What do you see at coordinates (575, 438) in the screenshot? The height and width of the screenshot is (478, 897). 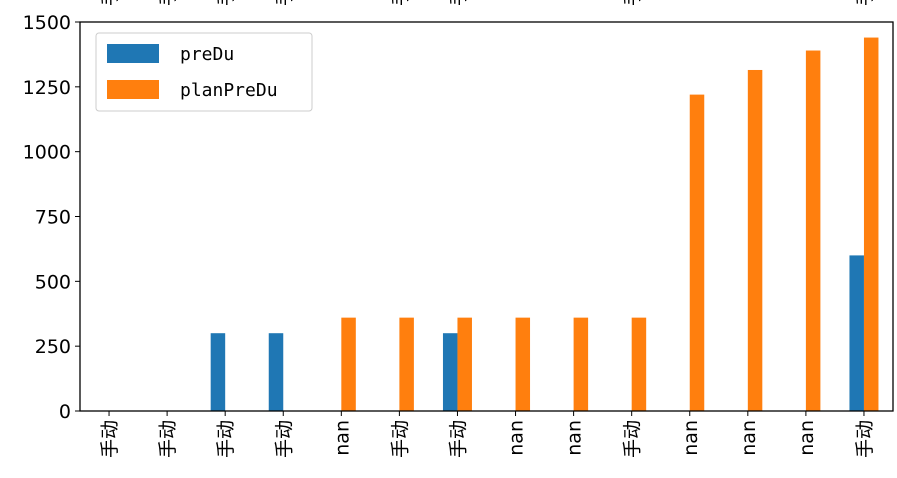 I see `x-tick-label-8: nan` at bounding box center [575, 438].